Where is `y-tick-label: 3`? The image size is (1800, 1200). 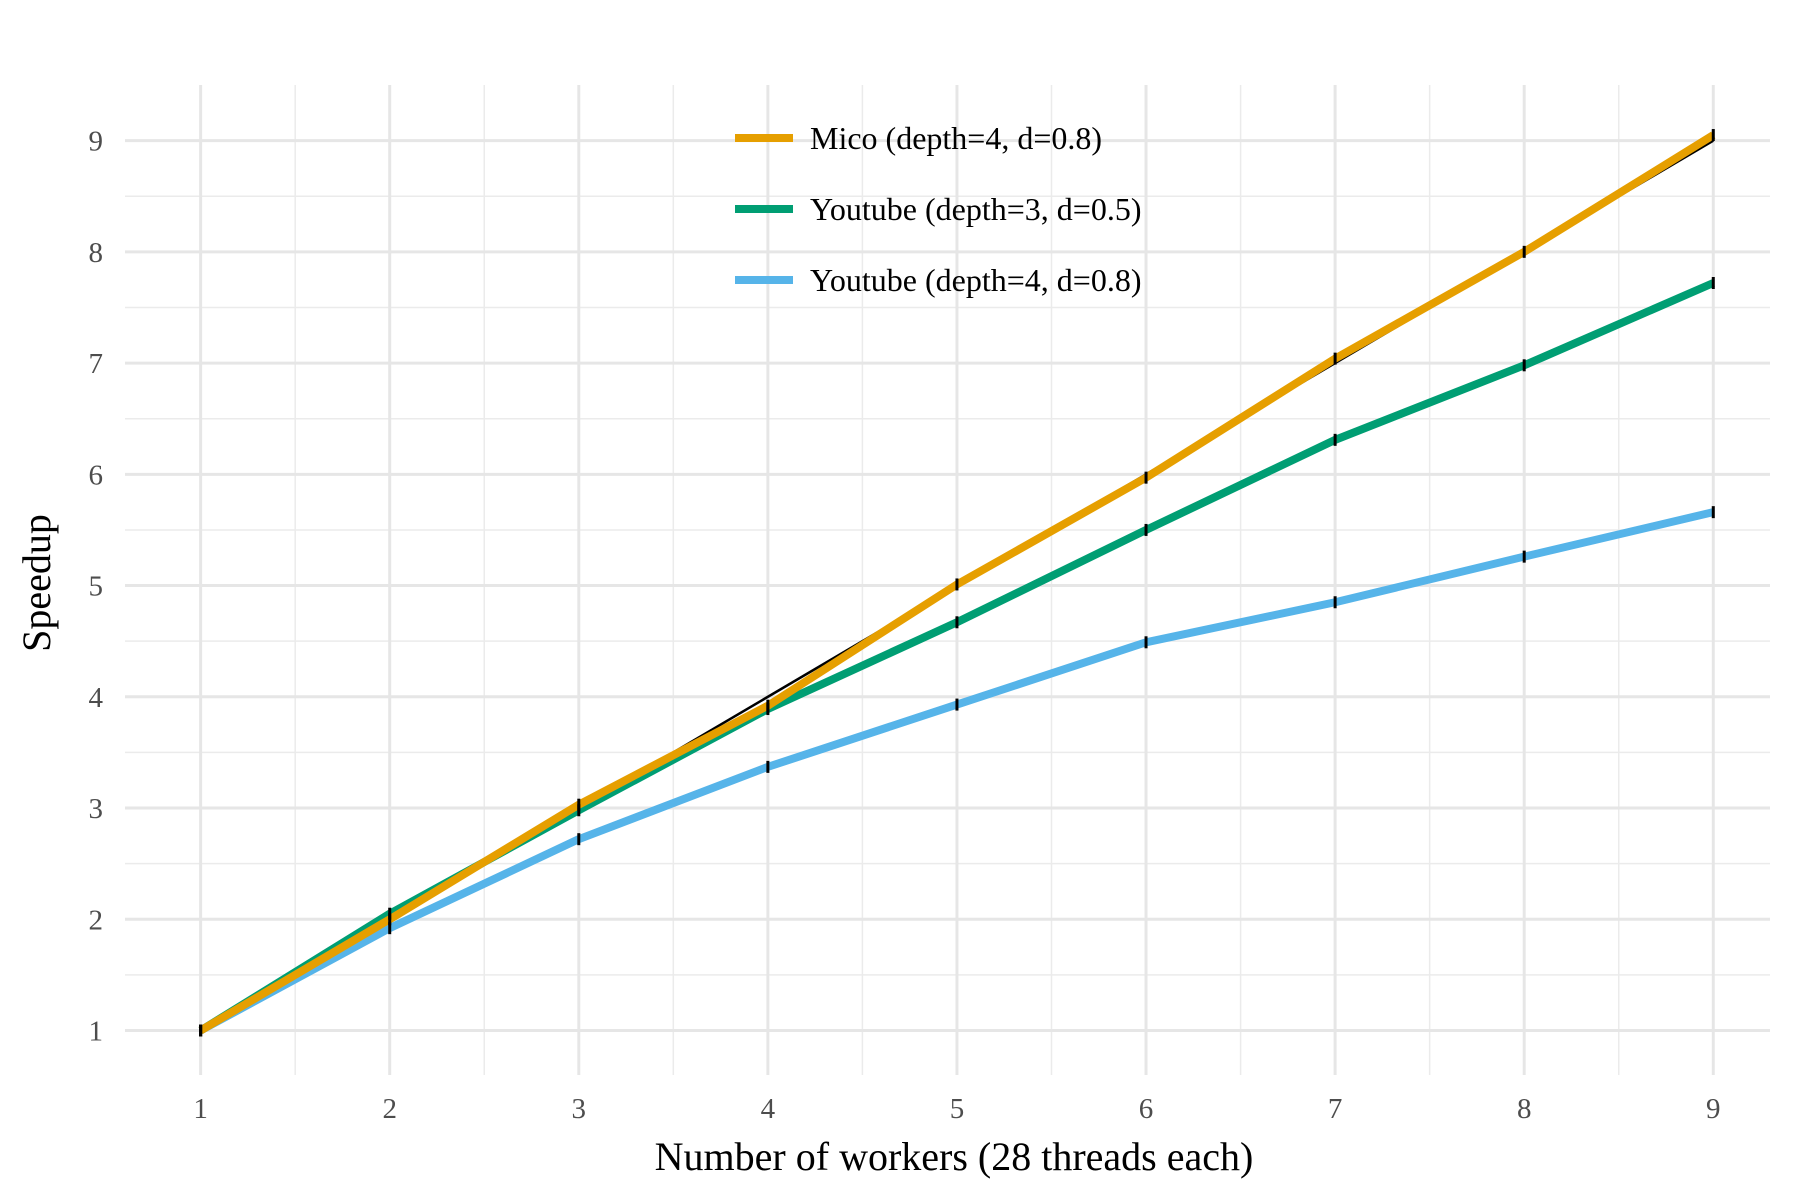 y-tick-label: 3 is located at coordinates (96, 809).